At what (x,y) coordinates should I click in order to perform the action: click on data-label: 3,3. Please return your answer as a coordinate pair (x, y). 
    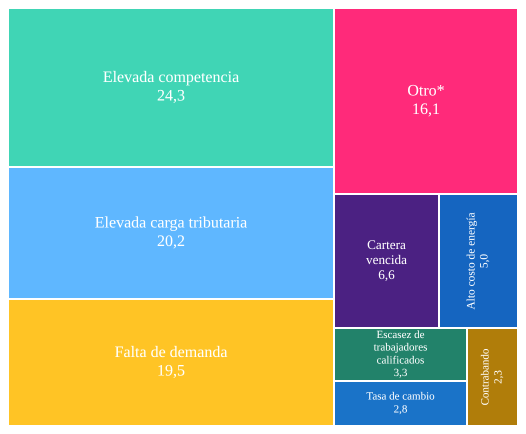
    Looking at the image, I should click on (401, 373).